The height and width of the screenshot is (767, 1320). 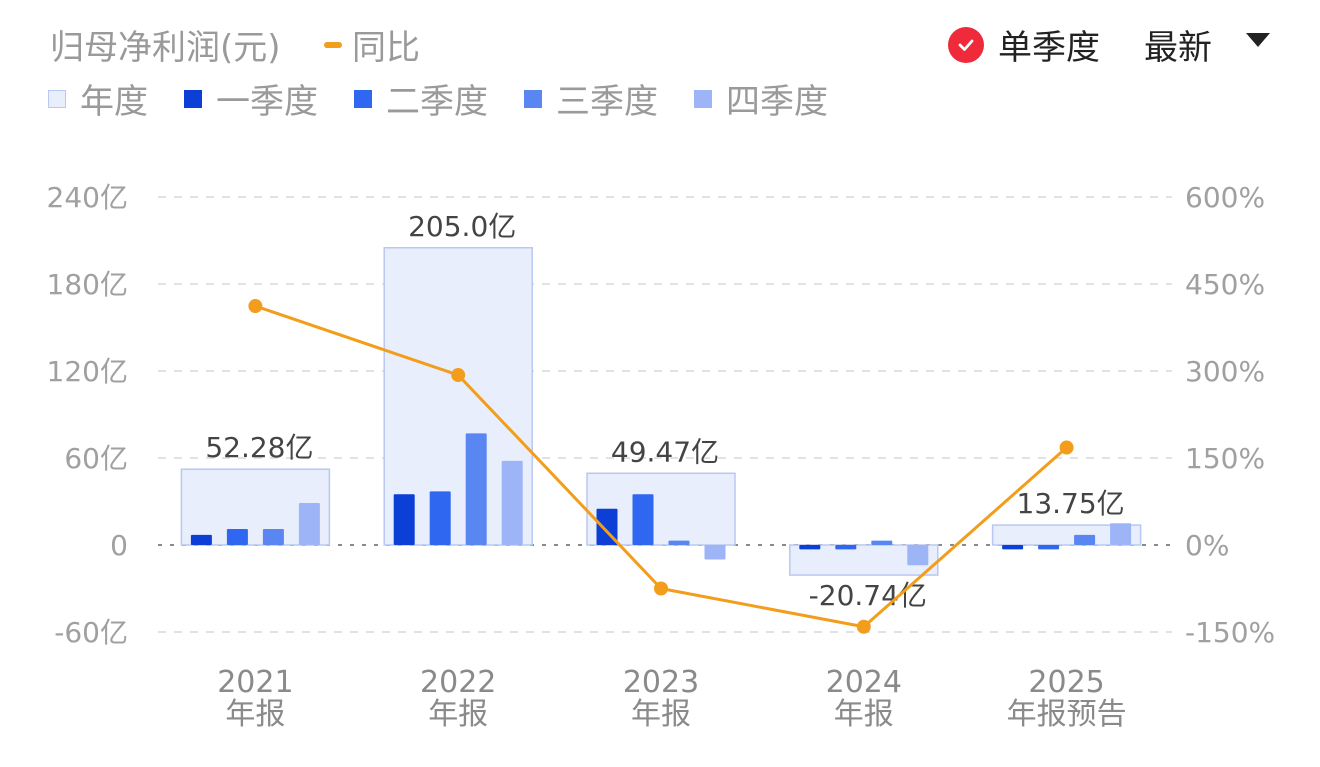 What do you see at coordinates (386, 48) in the screenshot?
I see `yoy-legend-label: 同比` at bounding box center [386, 48].